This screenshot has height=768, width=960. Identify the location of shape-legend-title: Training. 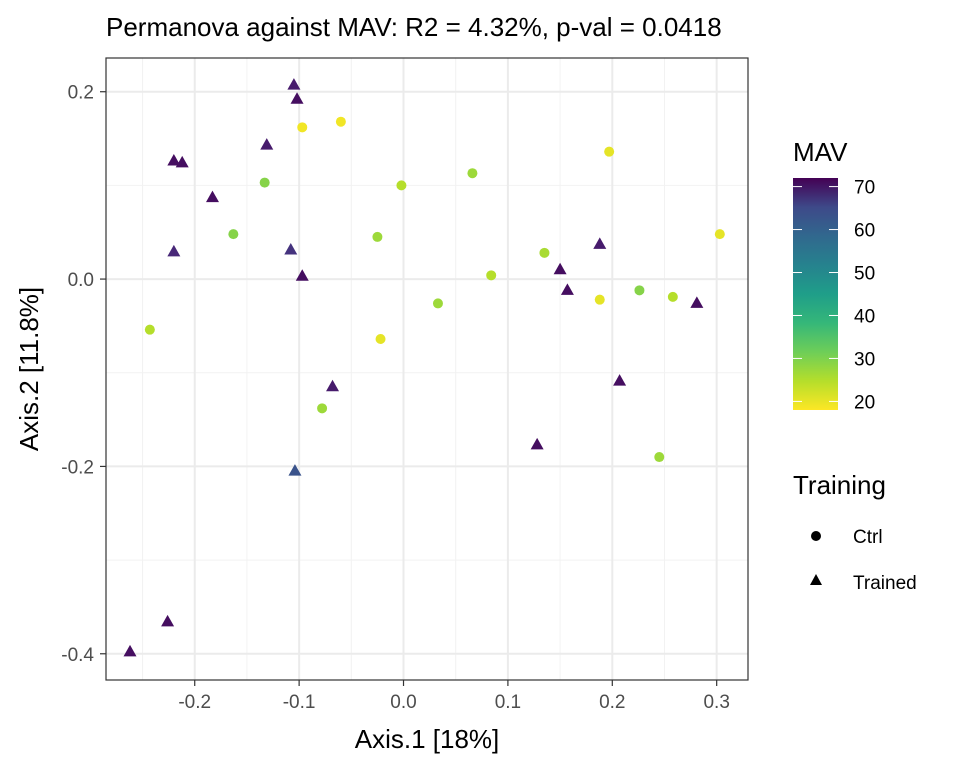
(839, 485).